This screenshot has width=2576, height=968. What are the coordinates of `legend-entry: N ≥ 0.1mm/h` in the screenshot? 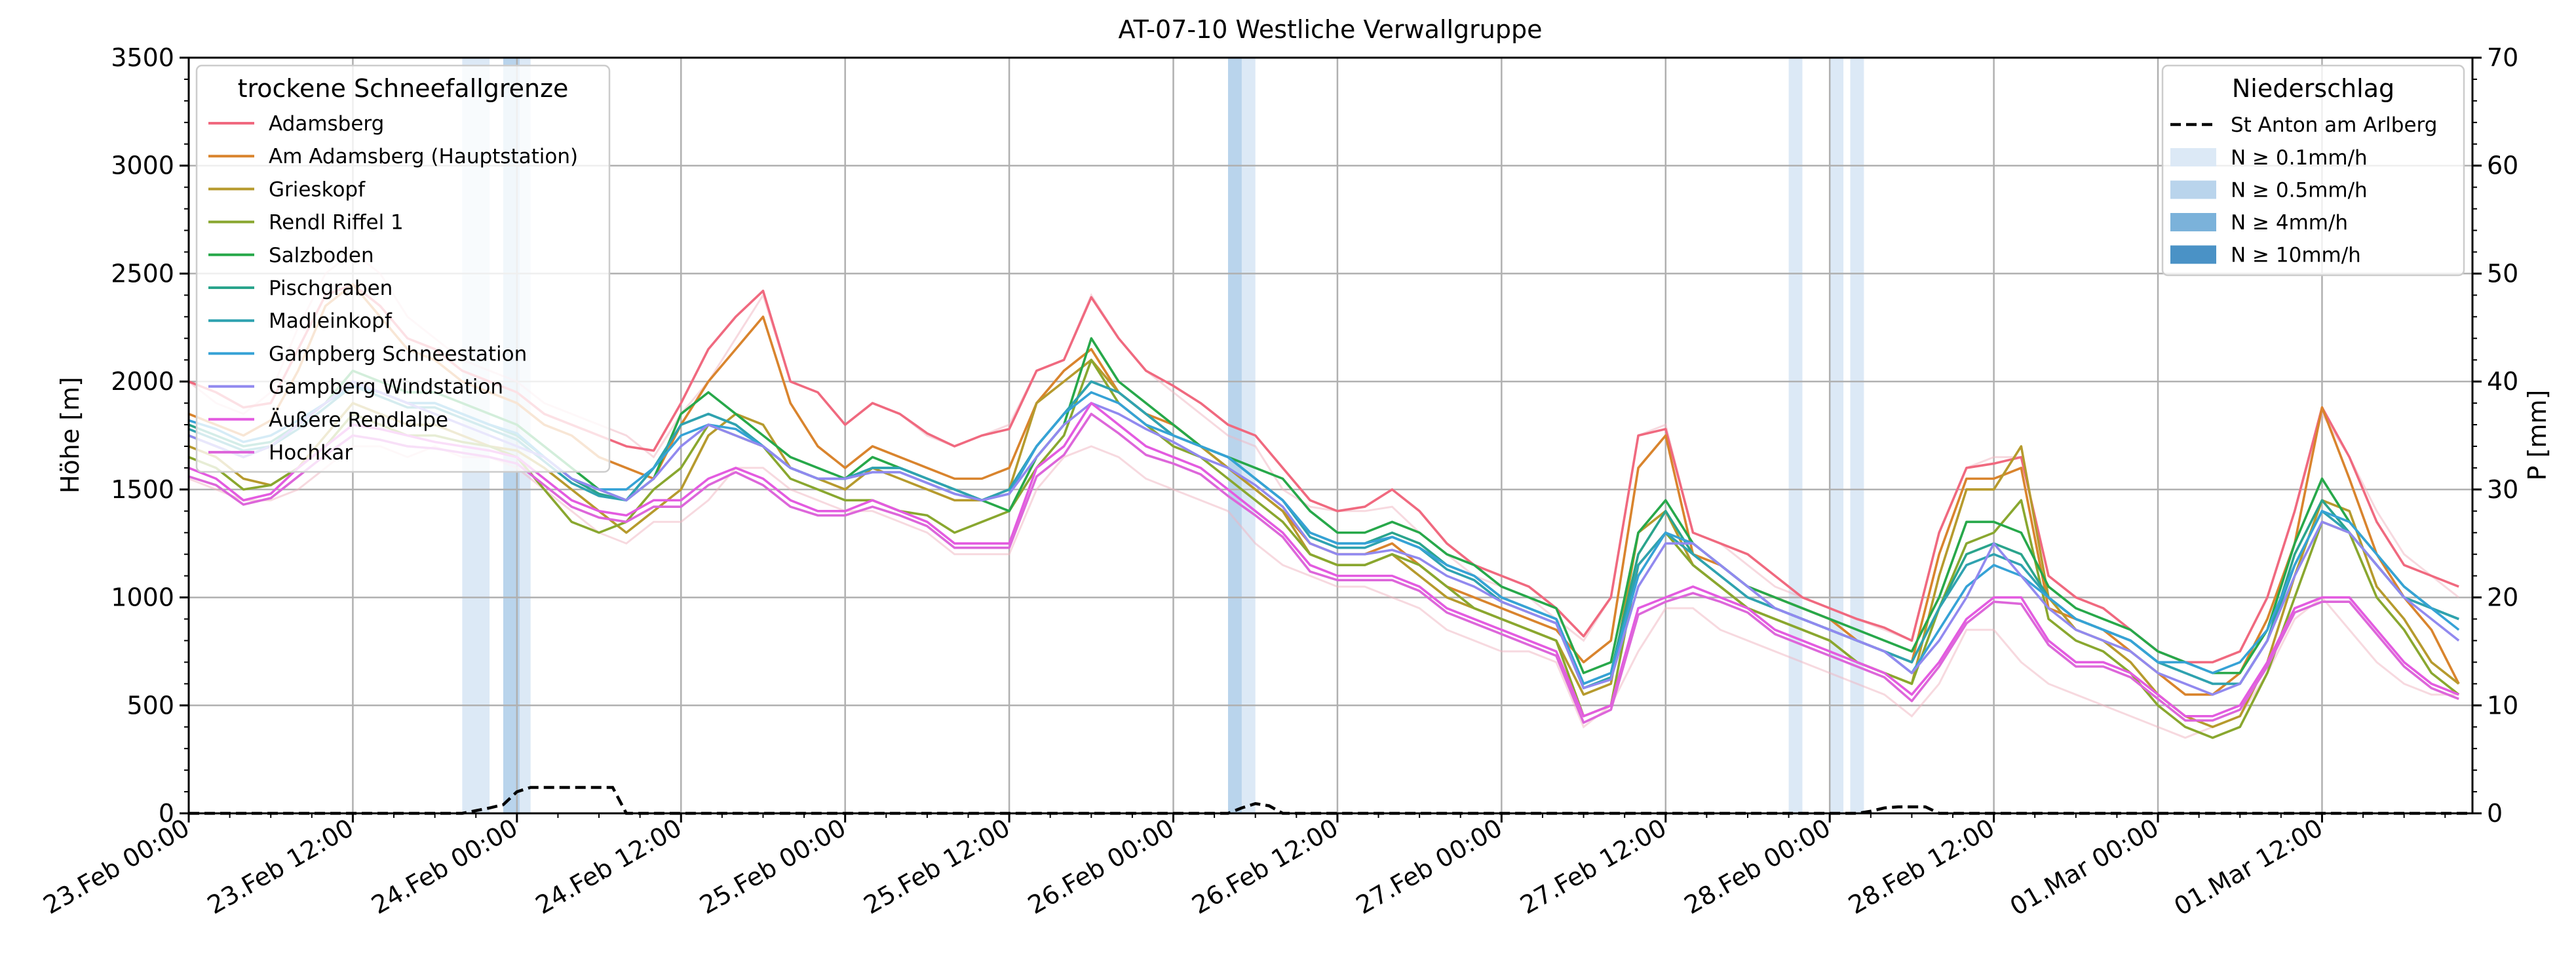 It's located at (2299, 158).